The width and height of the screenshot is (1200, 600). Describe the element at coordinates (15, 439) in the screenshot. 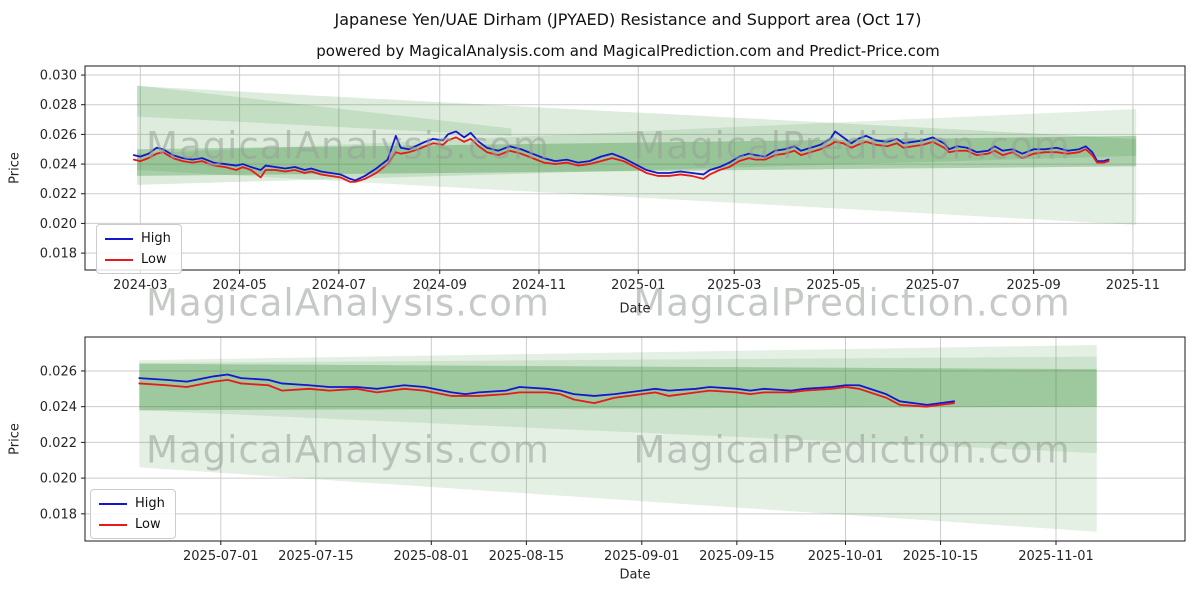

I see `y-axis-label-bottom: Price` at that location.